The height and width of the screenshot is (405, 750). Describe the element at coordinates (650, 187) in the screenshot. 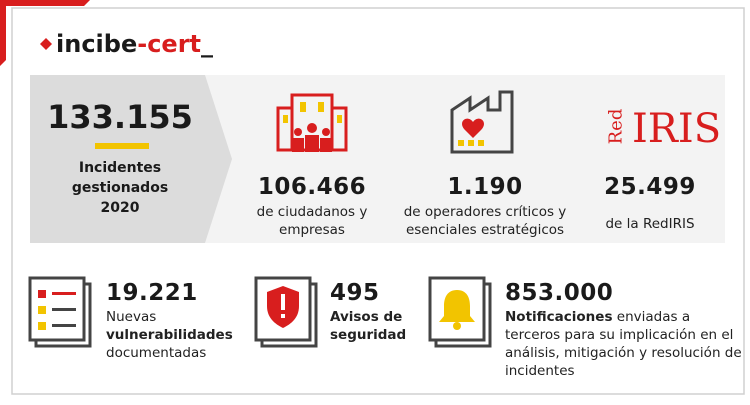

I see `stat-value: 25.499` at that location.